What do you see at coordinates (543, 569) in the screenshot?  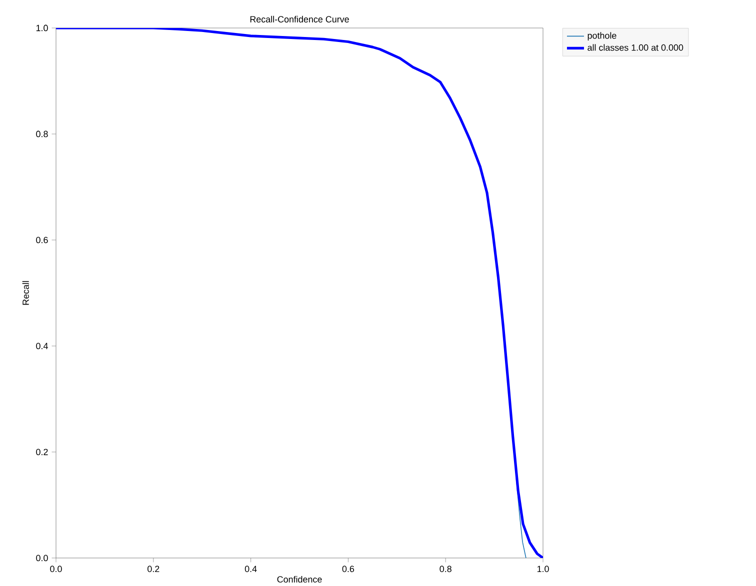 I see `x-tick-label: 1.0` at bounding box center [543, 569].